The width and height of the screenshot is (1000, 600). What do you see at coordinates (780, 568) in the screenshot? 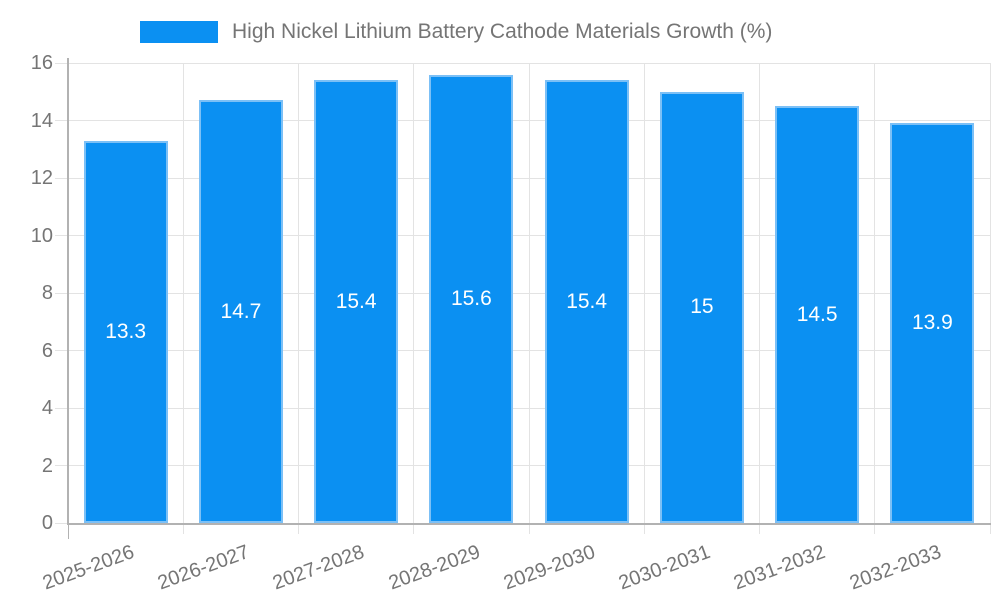
I see `x-tick-label: 2031-2032` at bounding box center [780, 568].